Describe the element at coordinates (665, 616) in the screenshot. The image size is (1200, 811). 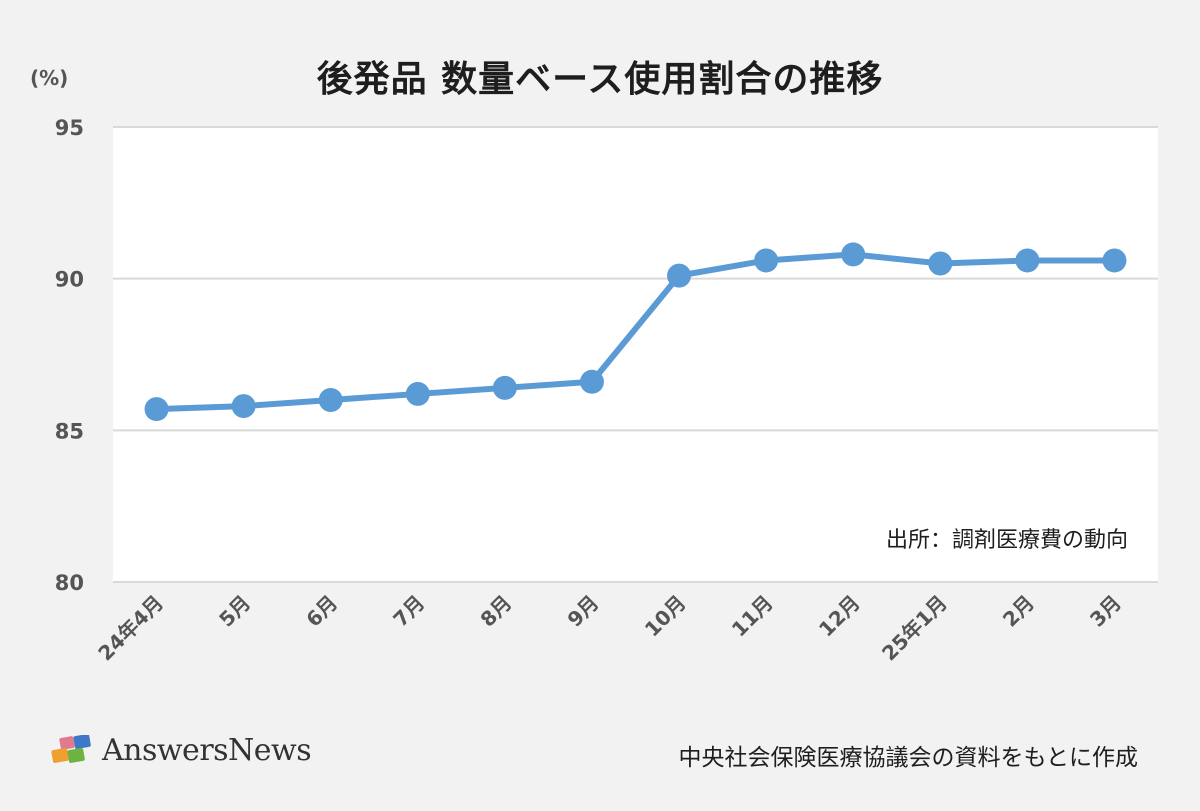
I see `x-tick-label: 10月` at that location.